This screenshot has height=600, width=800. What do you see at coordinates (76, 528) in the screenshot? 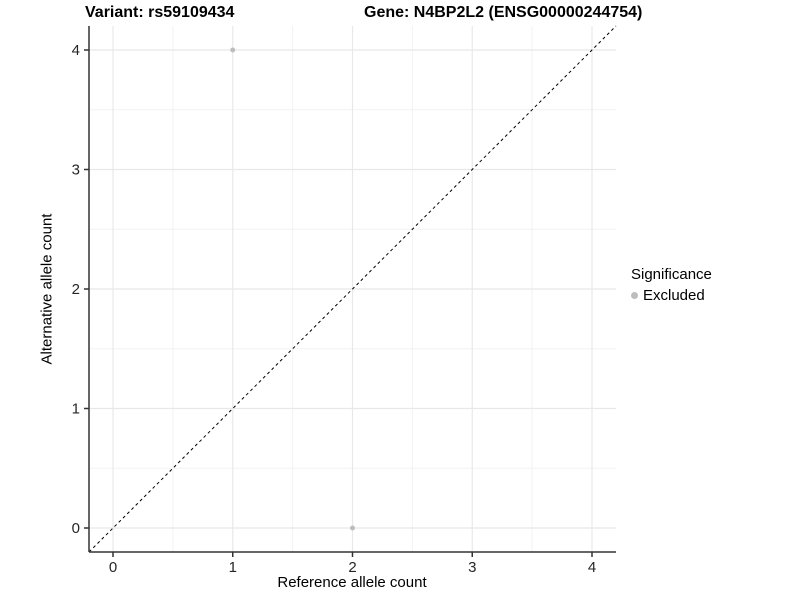
I see `y-tick-label: 0` at bounding box center [76, 528].